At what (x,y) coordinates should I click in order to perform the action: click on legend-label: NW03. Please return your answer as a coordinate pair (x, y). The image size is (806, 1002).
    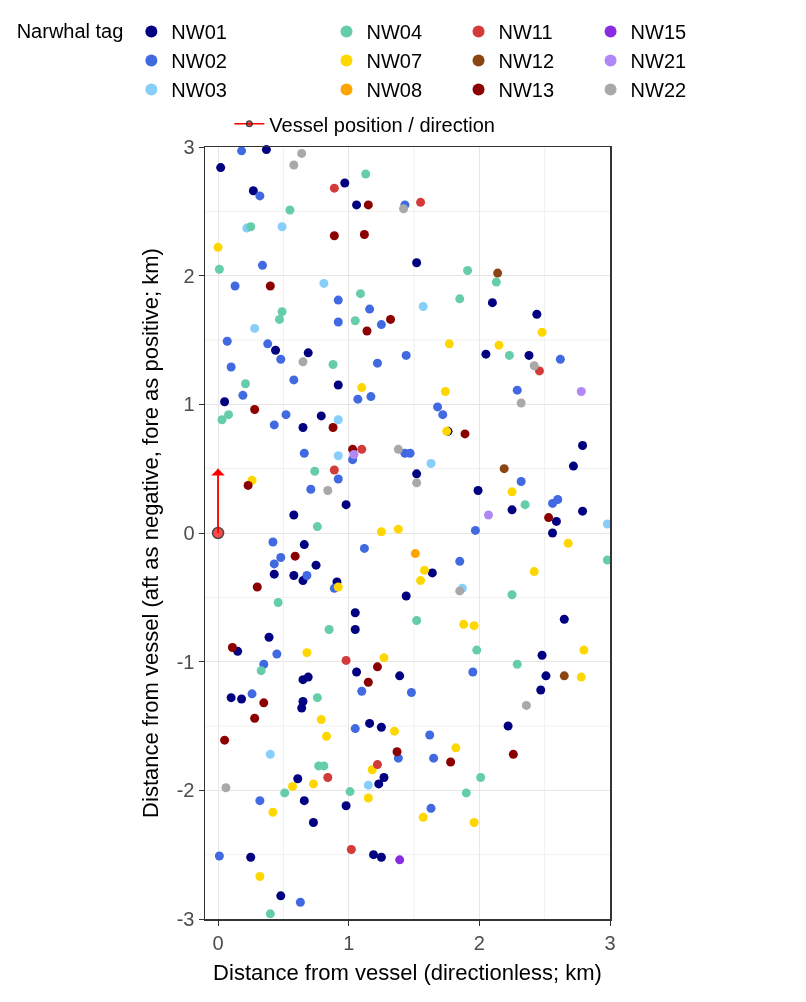
    Looking at the image, I should click on (199, 90).